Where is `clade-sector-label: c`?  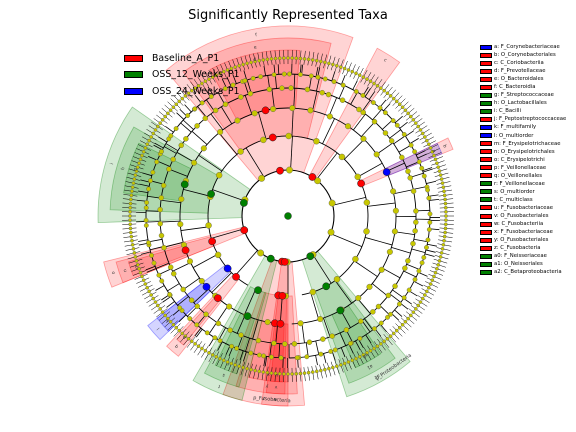
clade-sector-label: c is located at coordinates (385, 61).